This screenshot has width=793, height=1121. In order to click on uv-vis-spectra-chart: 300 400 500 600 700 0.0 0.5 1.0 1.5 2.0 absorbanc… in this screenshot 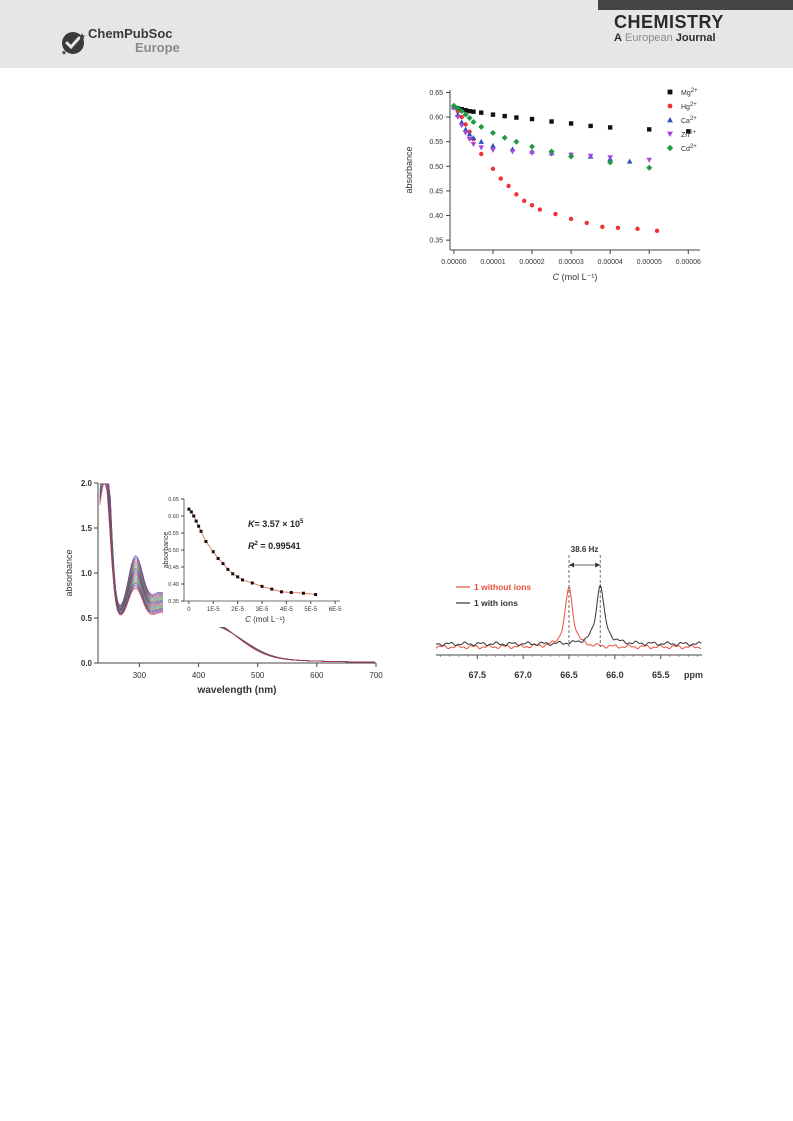, I will do `click(223, 587)`.